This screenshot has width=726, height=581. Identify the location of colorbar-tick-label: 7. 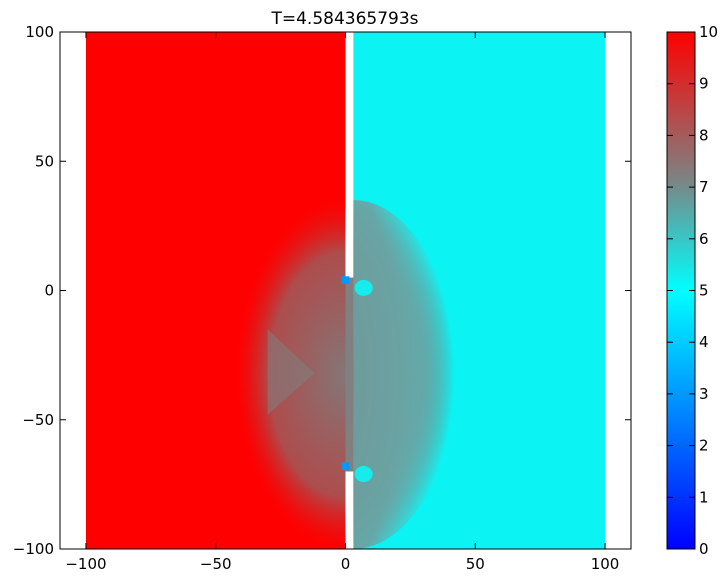
(704, 187).